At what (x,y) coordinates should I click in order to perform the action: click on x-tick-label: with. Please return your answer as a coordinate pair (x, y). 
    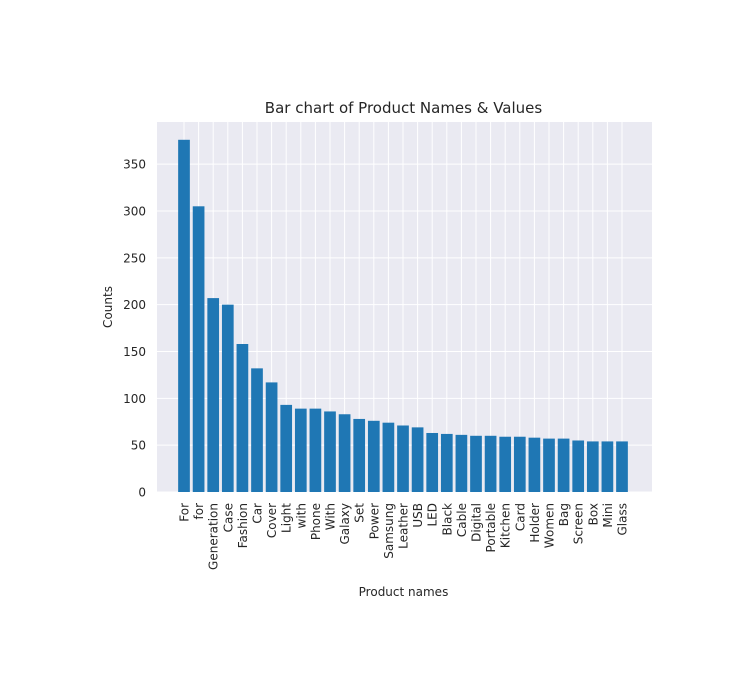
    Looking at the image, I should click on (301, 515).